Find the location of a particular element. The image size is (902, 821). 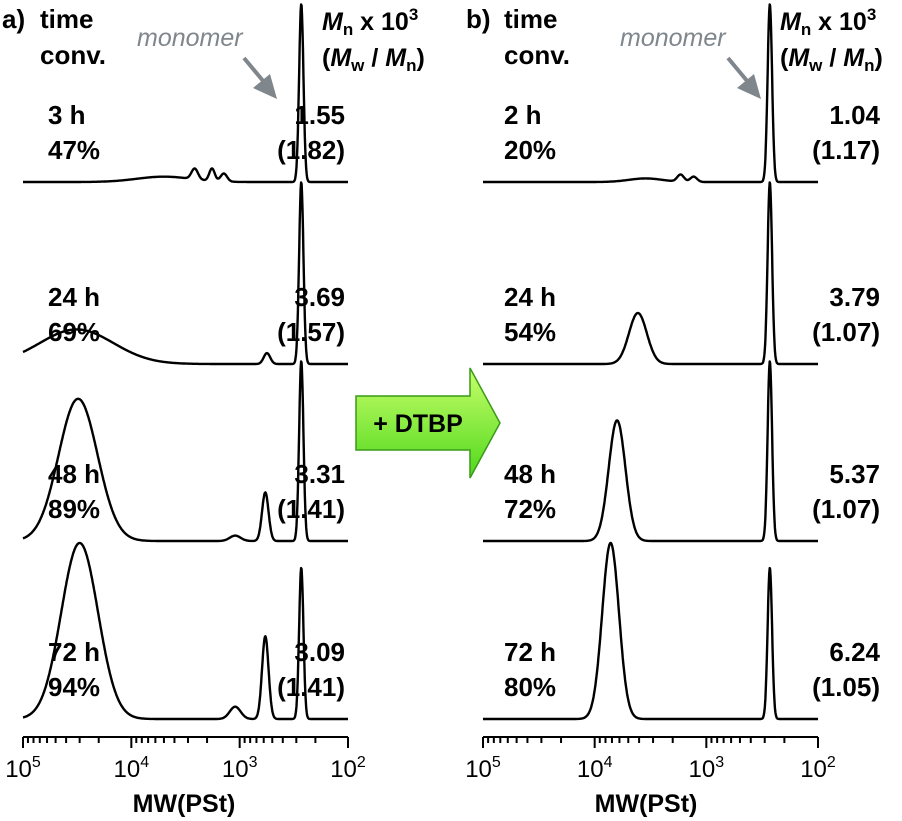

trace-mn-label: 1.55 is located at coordinates (319, 115).